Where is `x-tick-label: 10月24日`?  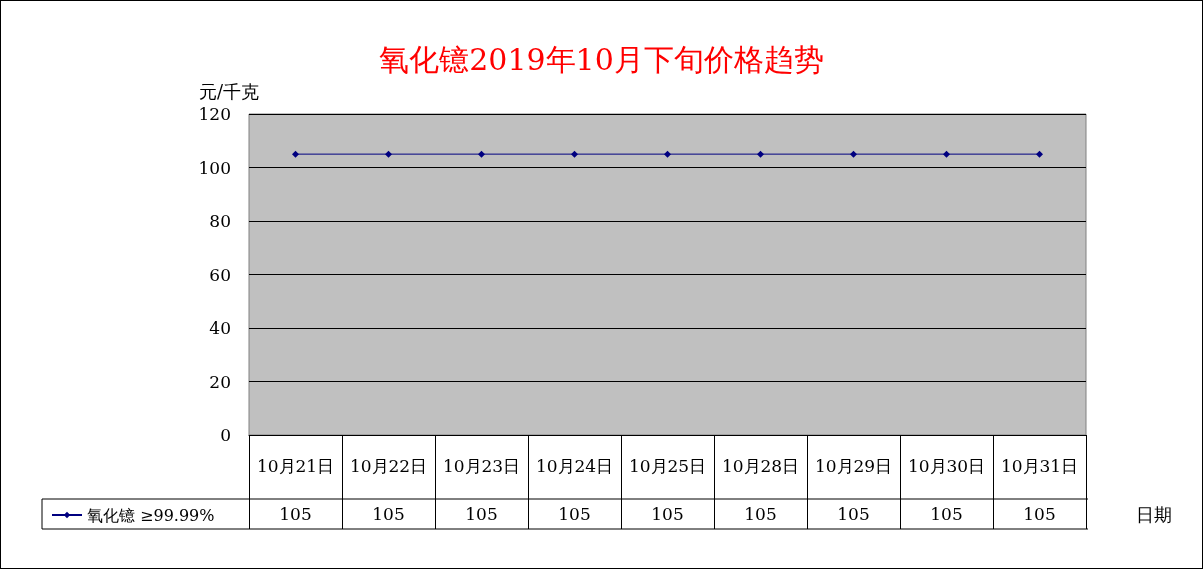
x-tick-label: 10月24日 is located at coordinates (574, 465).